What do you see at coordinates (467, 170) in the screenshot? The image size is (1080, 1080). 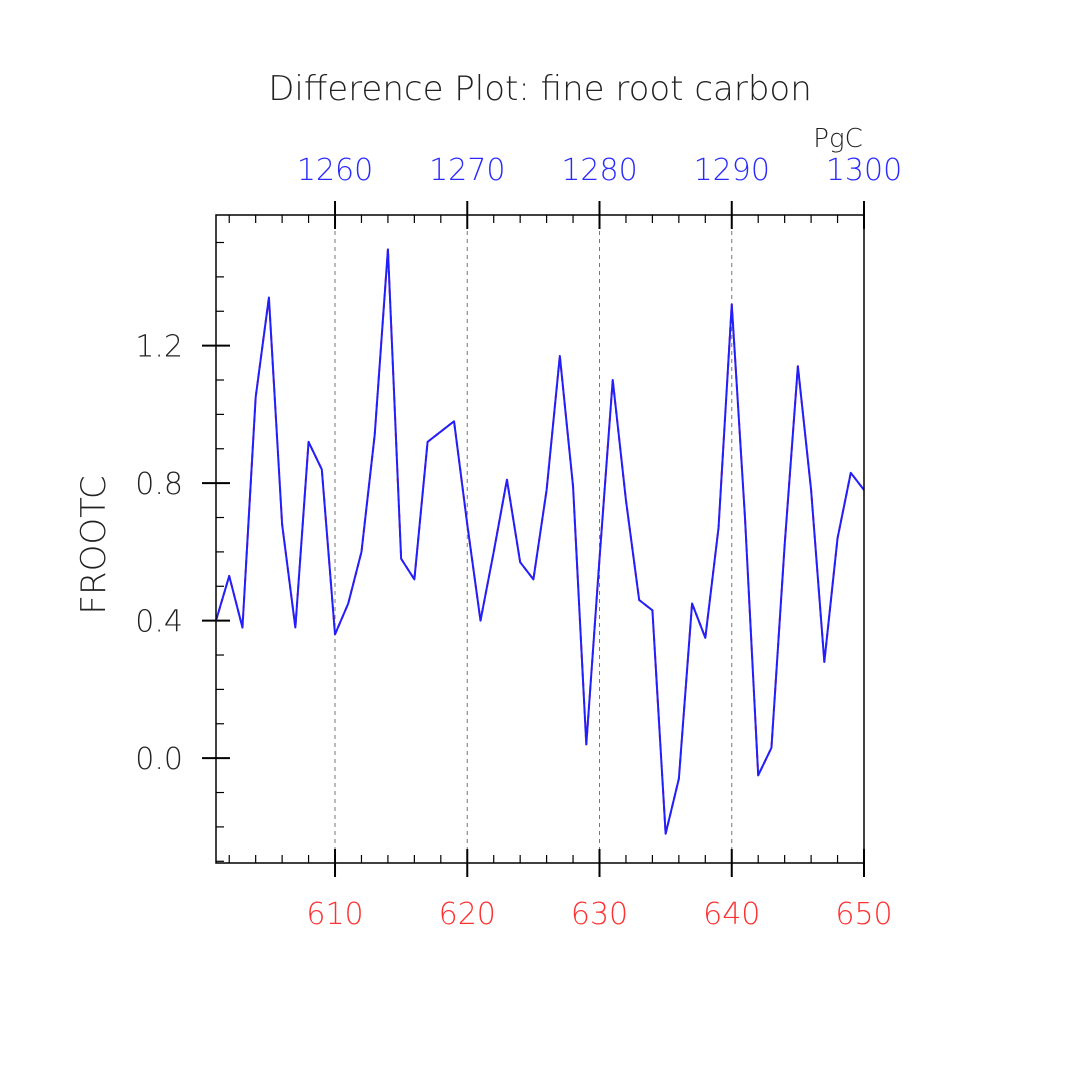 I see `top-tick-label: 1270` at bounding box center [467, 170].